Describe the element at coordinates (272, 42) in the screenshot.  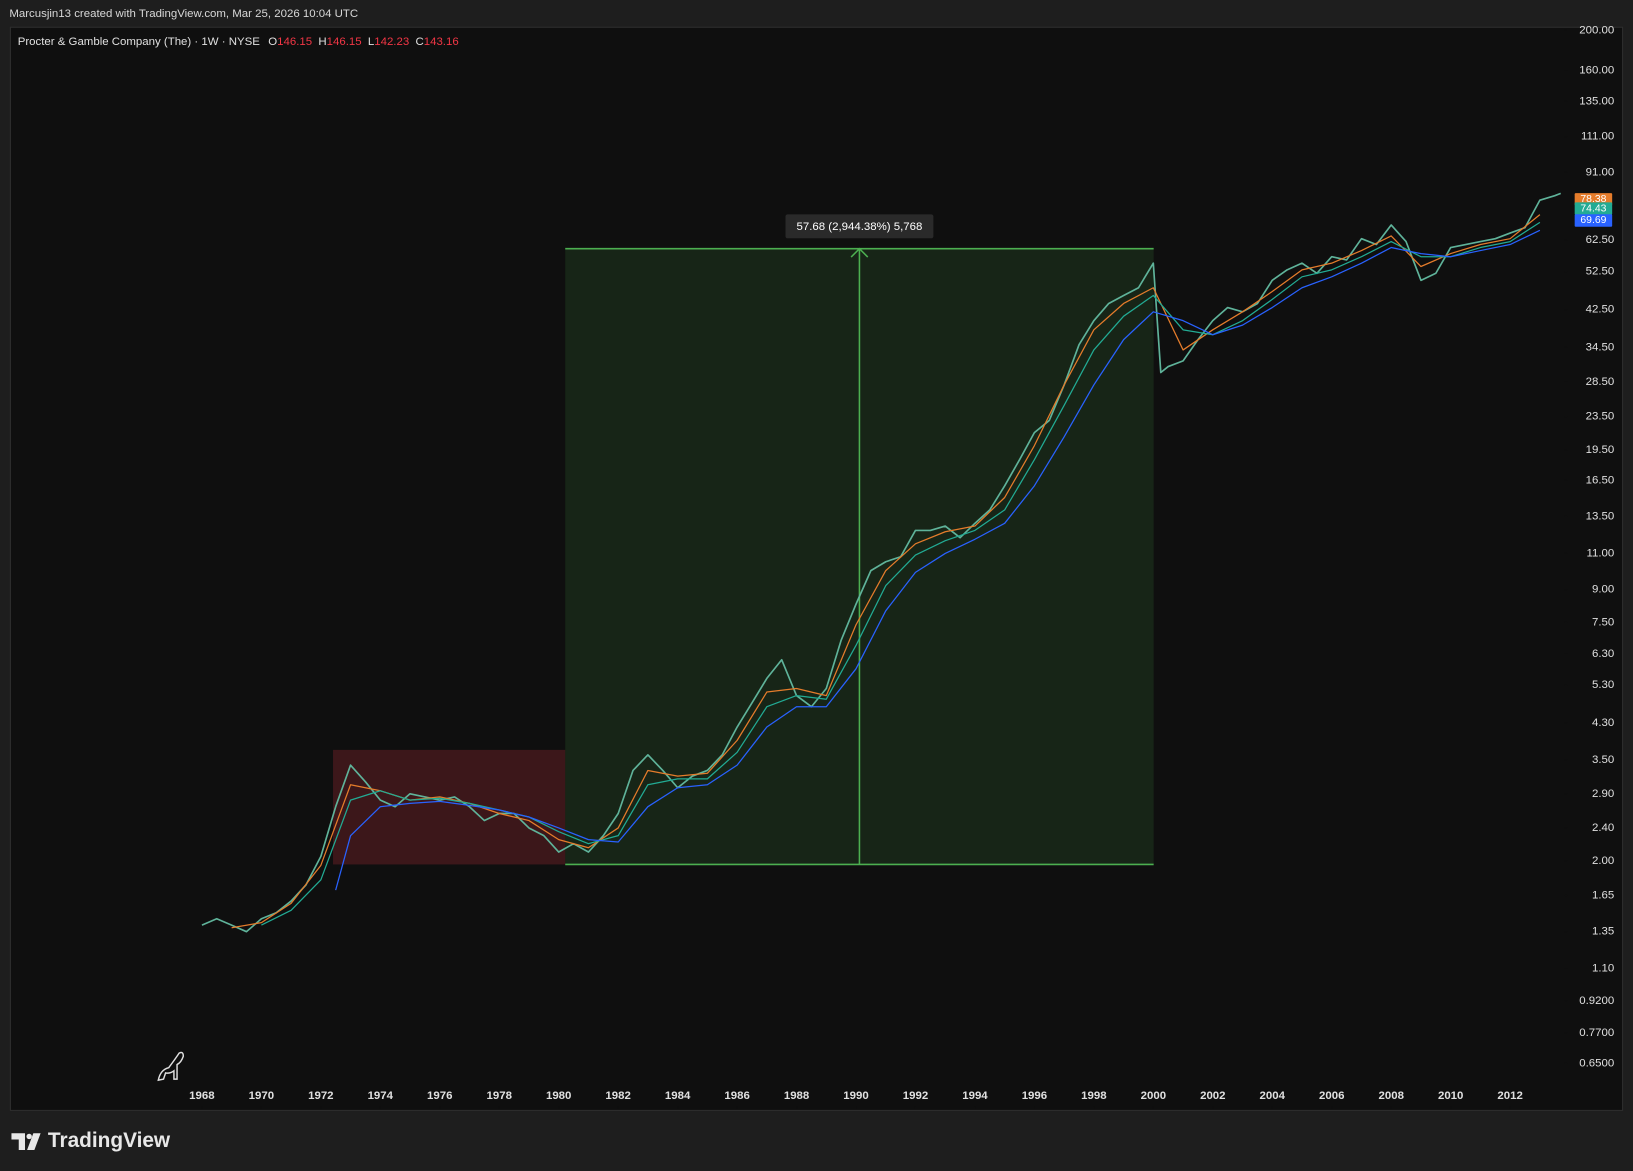
I see `ohlc-label: O` at that location.